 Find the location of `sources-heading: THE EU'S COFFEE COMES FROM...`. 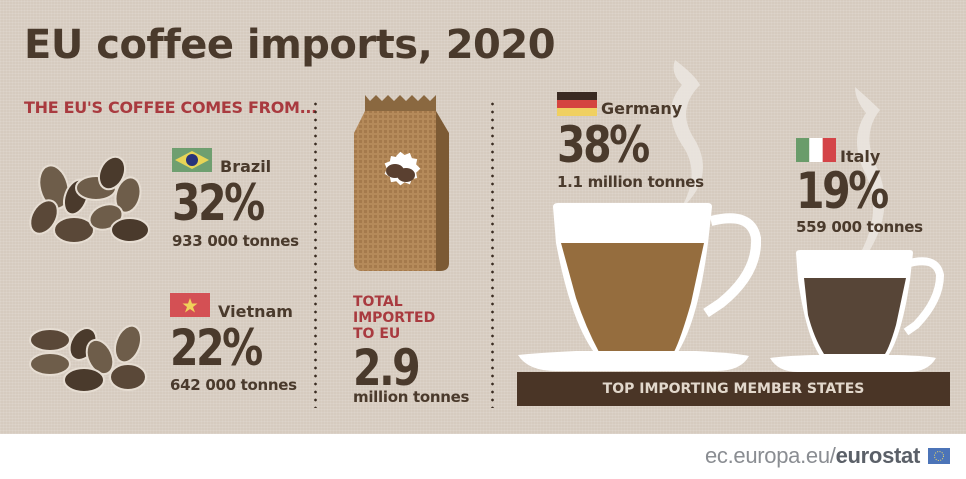

sources-heading: THE EU'S COFFEE COMES FROM... is located at coordinates (170, 107).